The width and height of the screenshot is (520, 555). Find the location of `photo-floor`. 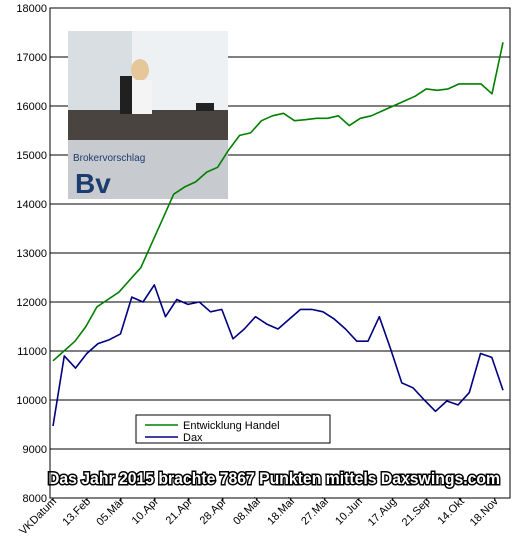

photo-floor is located at coordinates (148, 169).